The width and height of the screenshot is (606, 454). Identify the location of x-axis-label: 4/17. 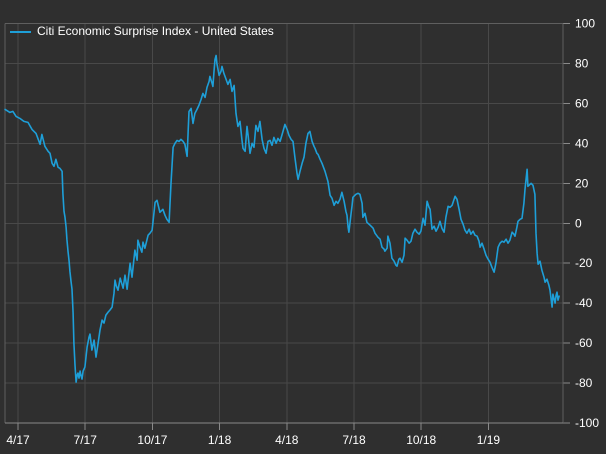
(18, 440).